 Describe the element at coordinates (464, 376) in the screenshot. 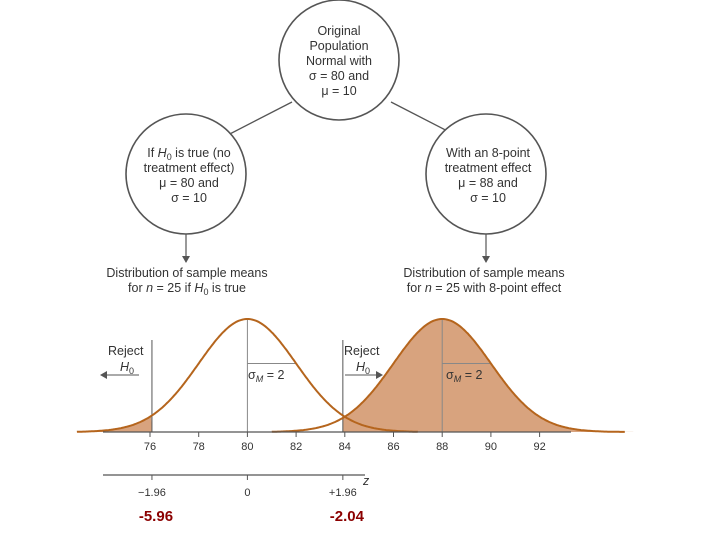

I see `sigma-right-label: σM = 2` at that location.